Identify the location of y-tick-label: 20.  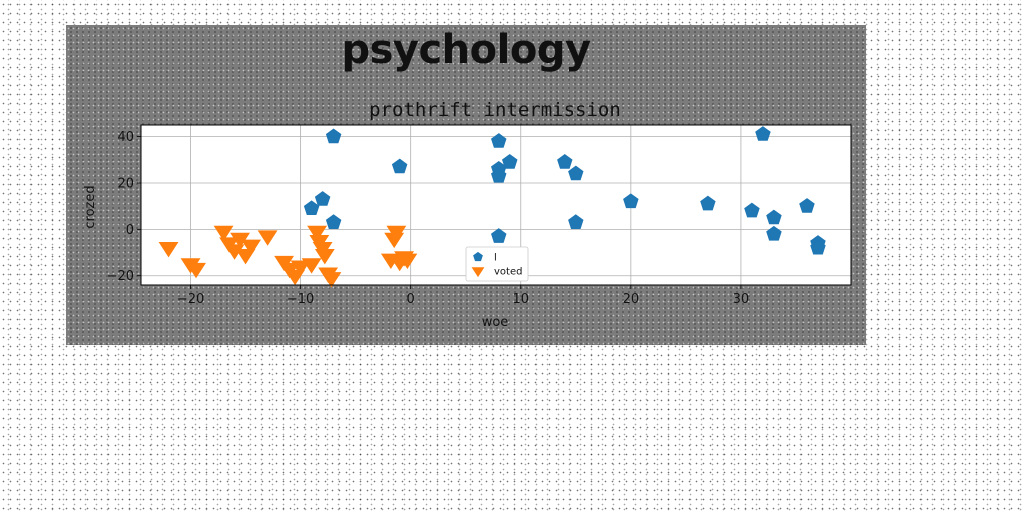
(125, 183).